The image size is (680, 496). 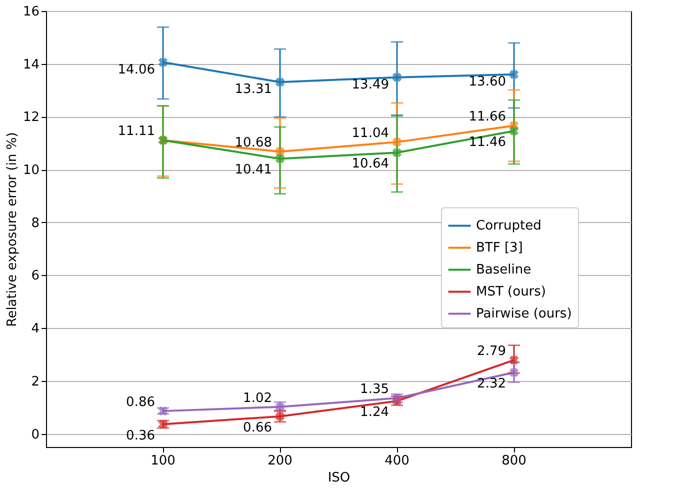 What do you see at coordinates (31, 64) in the screenshot?
I see `y-tick-label: 14` at bounding box center [31, 64].